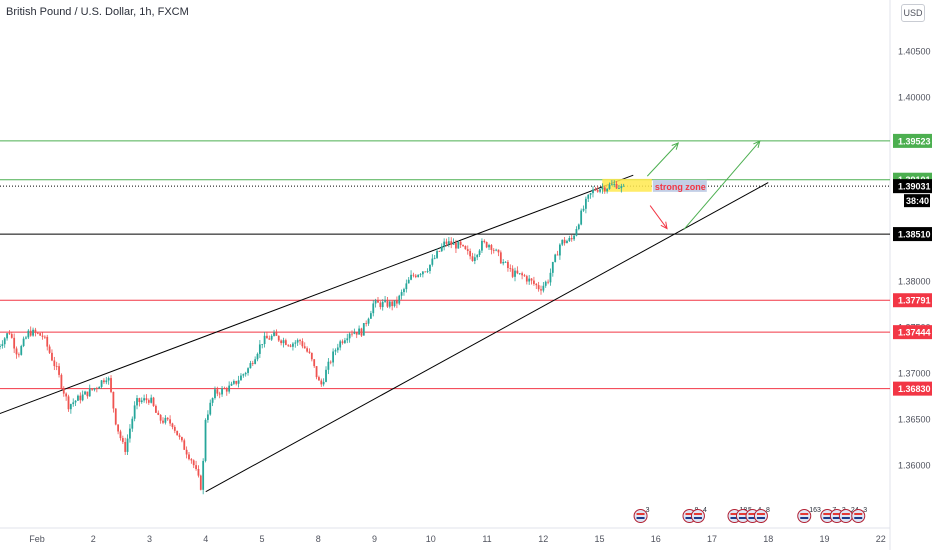 This screenshot has height=555, width=932. I want to click on level-price-tag, so click(912, 332).